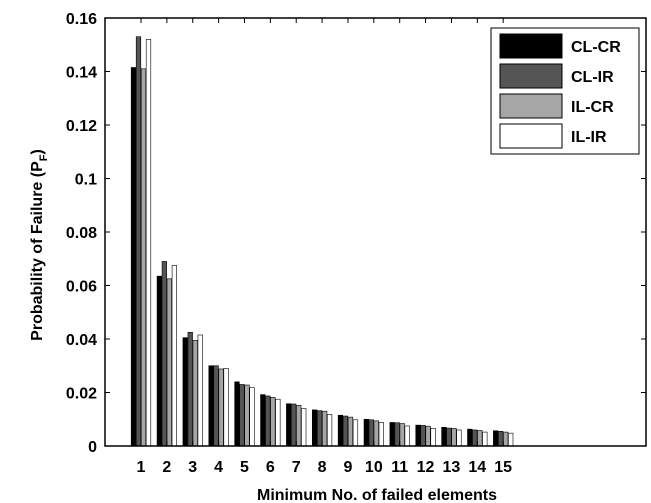  What do you see at coordinates (37, 151) in the screenshot?
I see `y-axis-label-close: )` at bounding box center [37, 151].